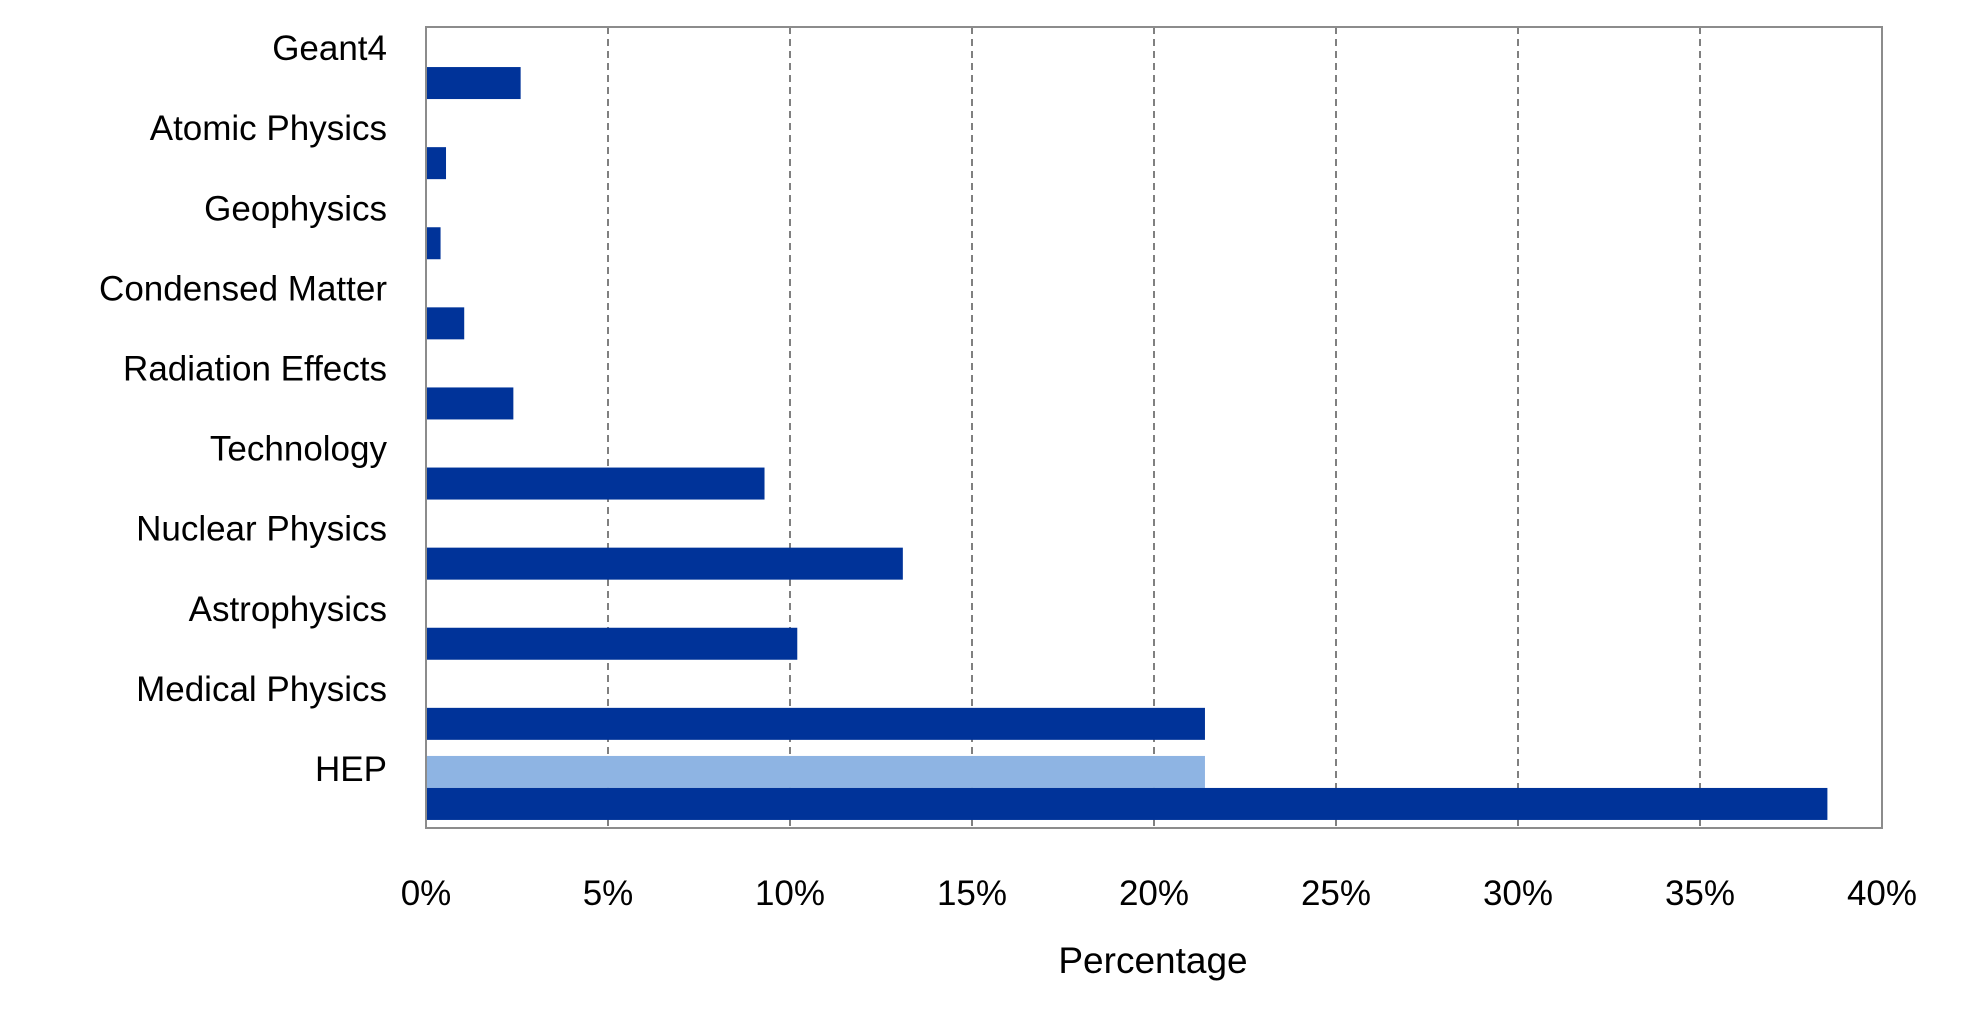  What do you see at coordinates (1154, 893) in the screenshot?
I see `x-tick-label: 20%` at bounding box center [1154, 893].